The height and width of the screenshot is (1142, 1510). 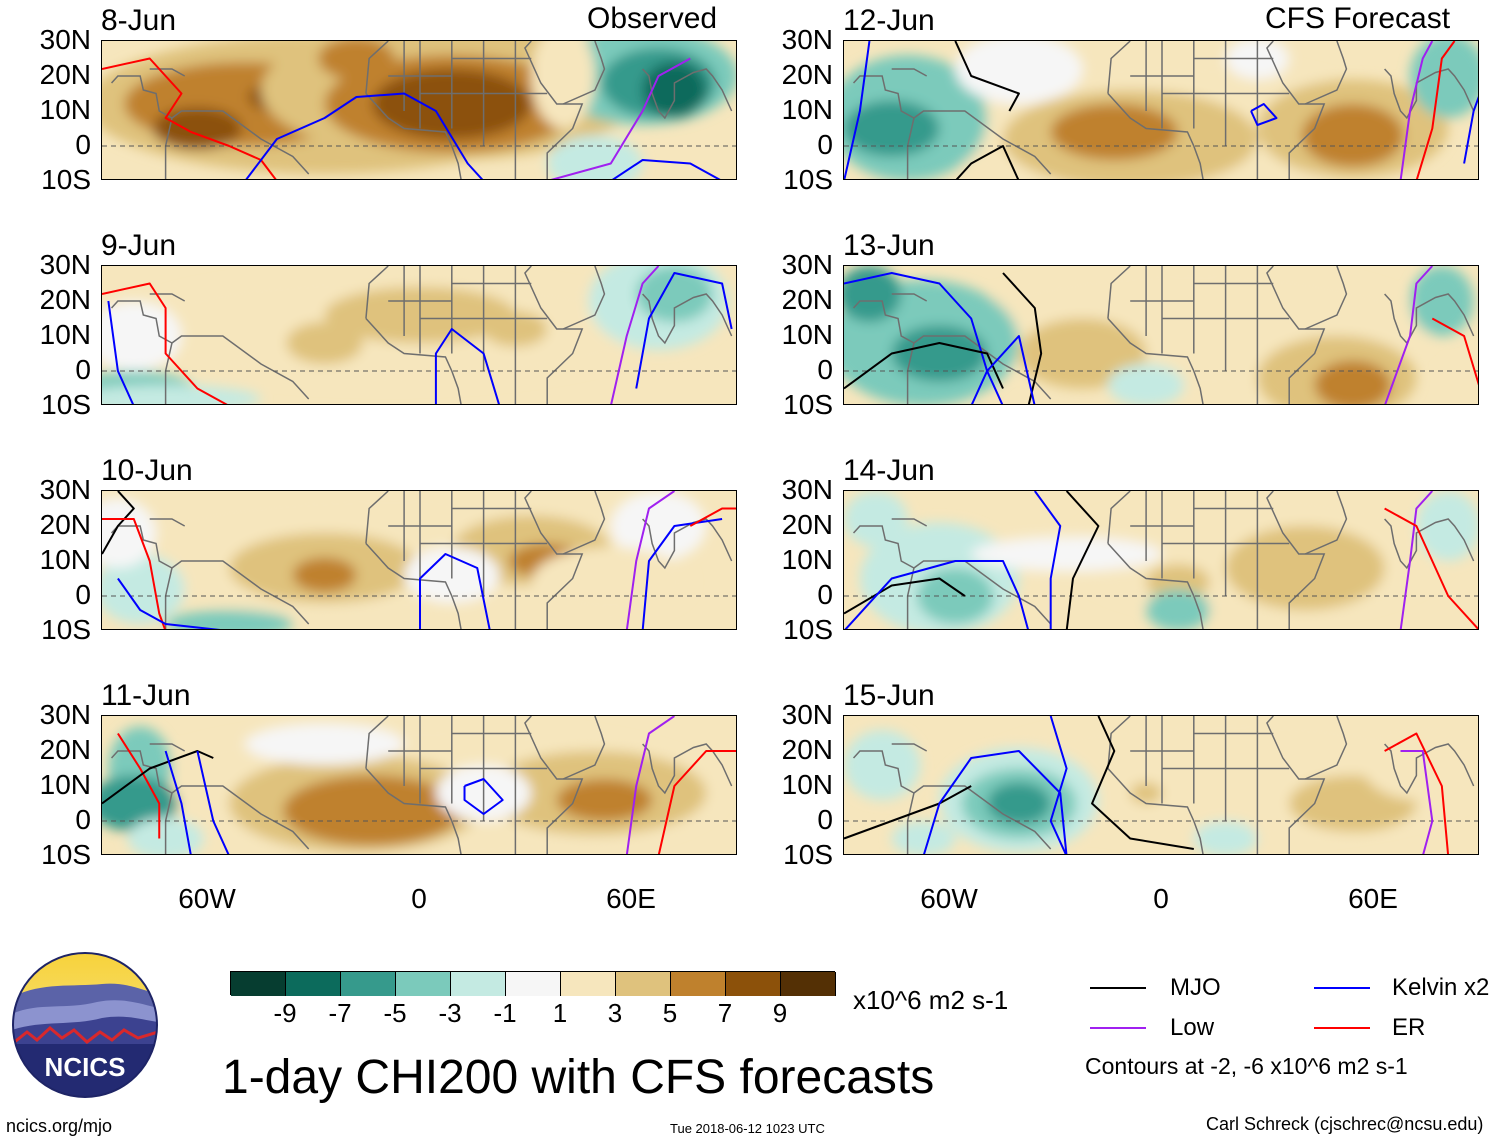 I want to click on legend-line-er, so click(x=1342, y=1028).